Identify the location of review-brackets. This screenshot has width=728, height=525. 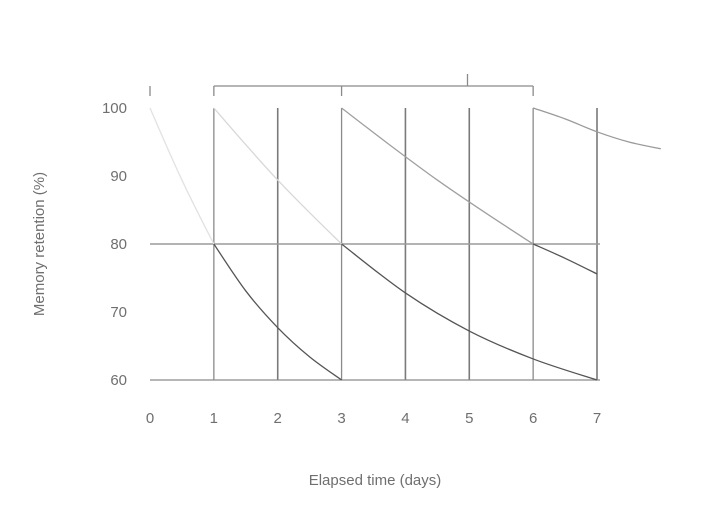
(341, 85).